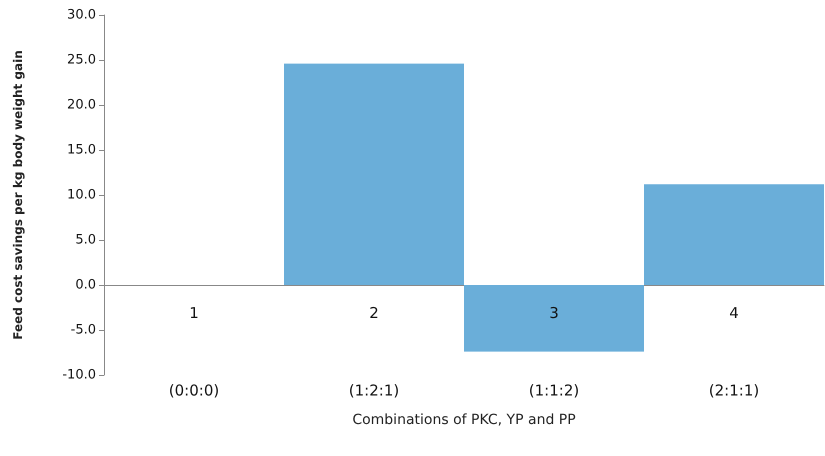 This screenshot has height=456, width=825. What do you see at coordinates (85, 240) in the screenshot?
I see `y-tick-label: 5.0` at bounding box center [85, 240].